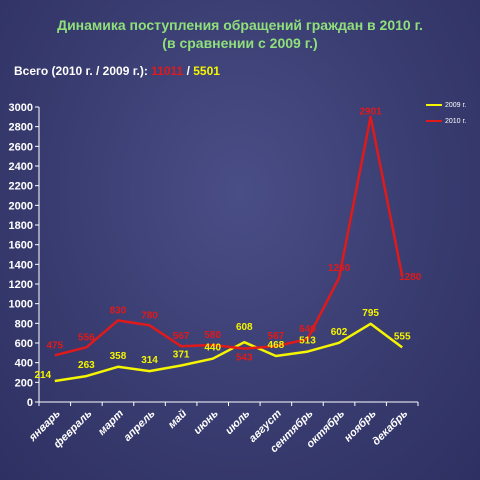 Image resolution: width=480 pixels, height=480 pixels. I want to click on data-label-2010: 1280, so click(410, 277).